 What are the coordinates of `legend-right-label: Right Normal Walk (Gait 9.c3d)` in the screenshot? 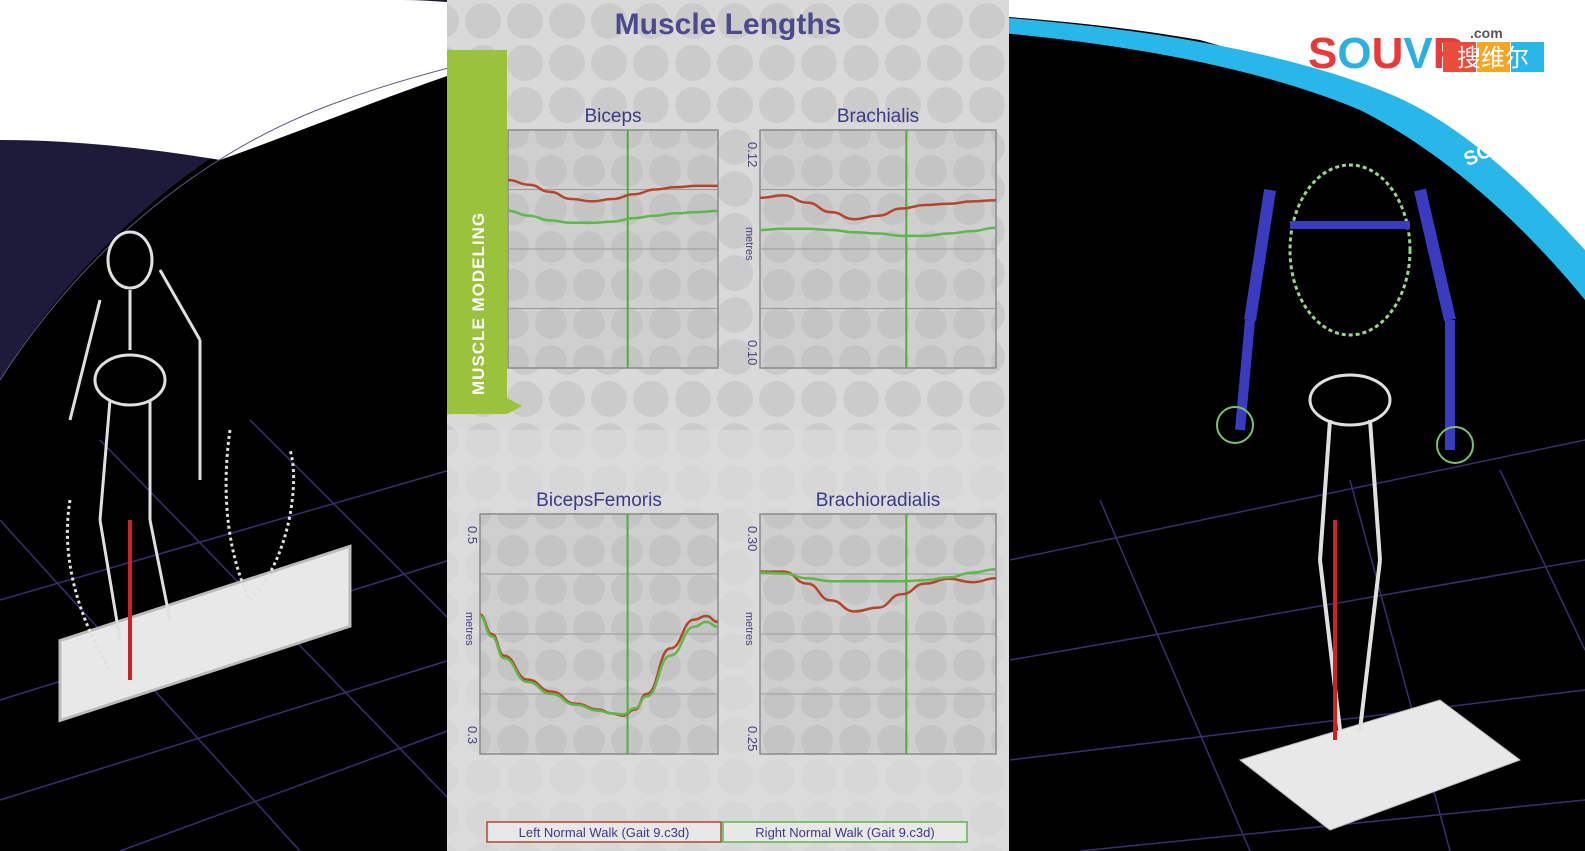 It's located at (844, 832).